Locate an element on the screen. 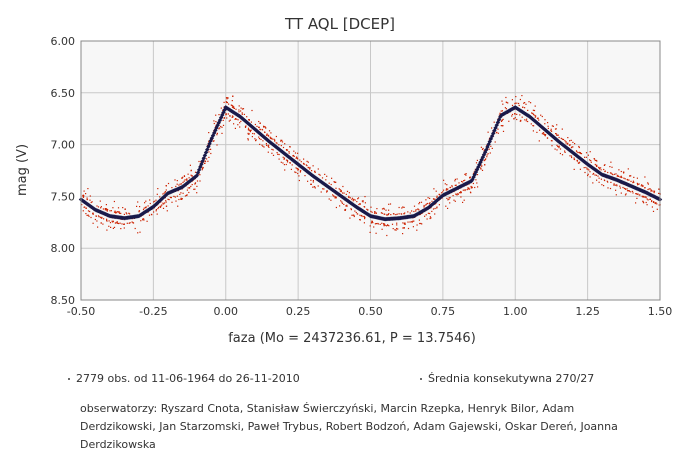 Image resolution: width=700 pixels, height=464 pixels. running-mean-point is located at coordinates (483, 157).